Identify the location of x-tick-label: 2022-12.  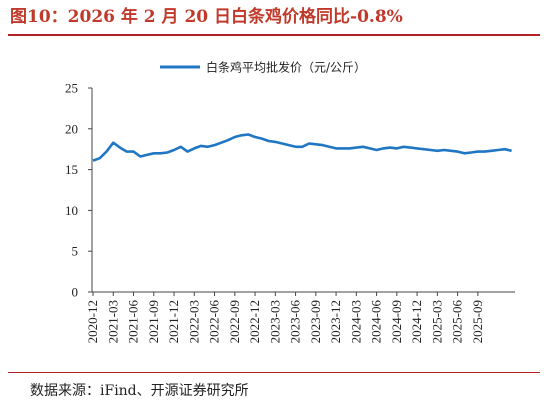
(254, 321).